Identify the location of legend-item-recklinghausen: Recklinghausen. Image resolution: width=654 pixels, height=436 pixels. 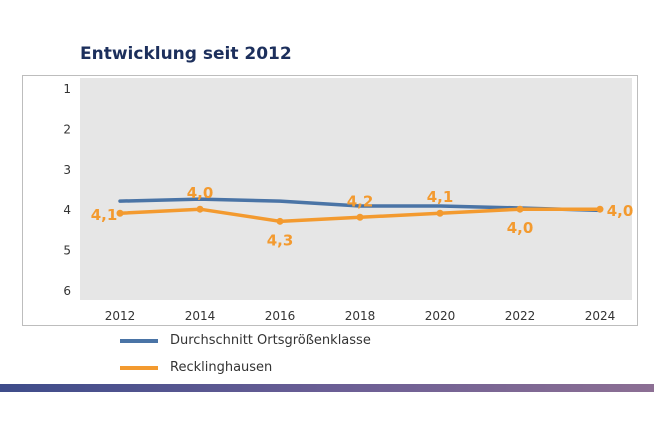
(196, 367).